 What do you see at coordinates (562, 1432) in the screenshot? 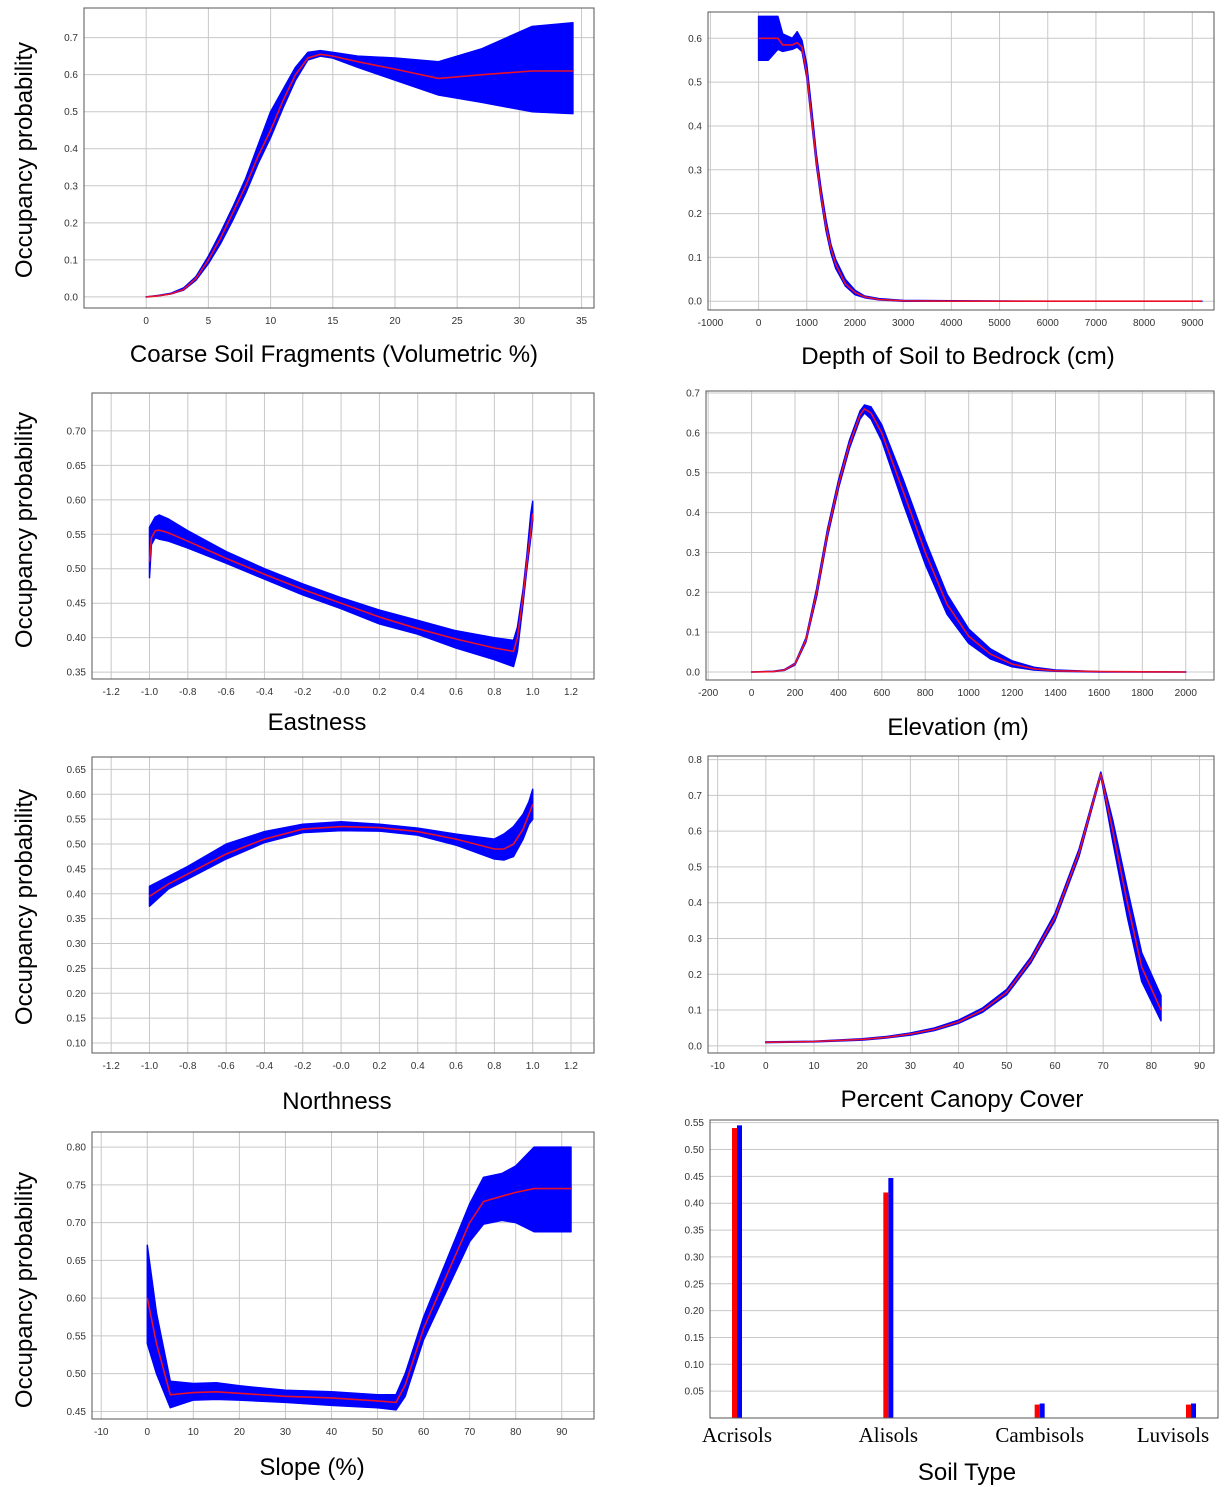
I see `x-tick-label: 90` at bounding box center [562, 1432].